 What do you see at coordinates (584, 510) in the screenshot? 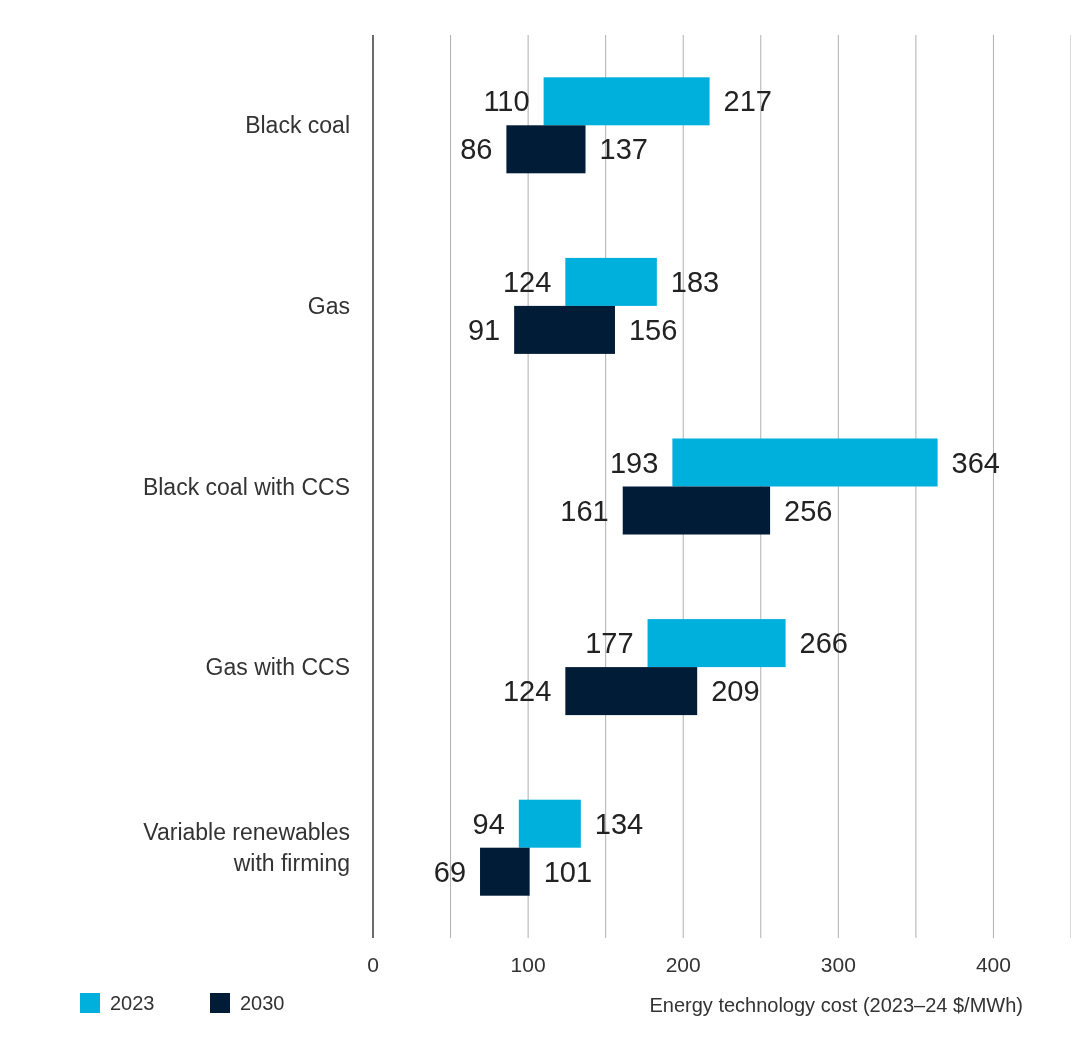
I see `annotation: 161` at bounding box center [584, 510].